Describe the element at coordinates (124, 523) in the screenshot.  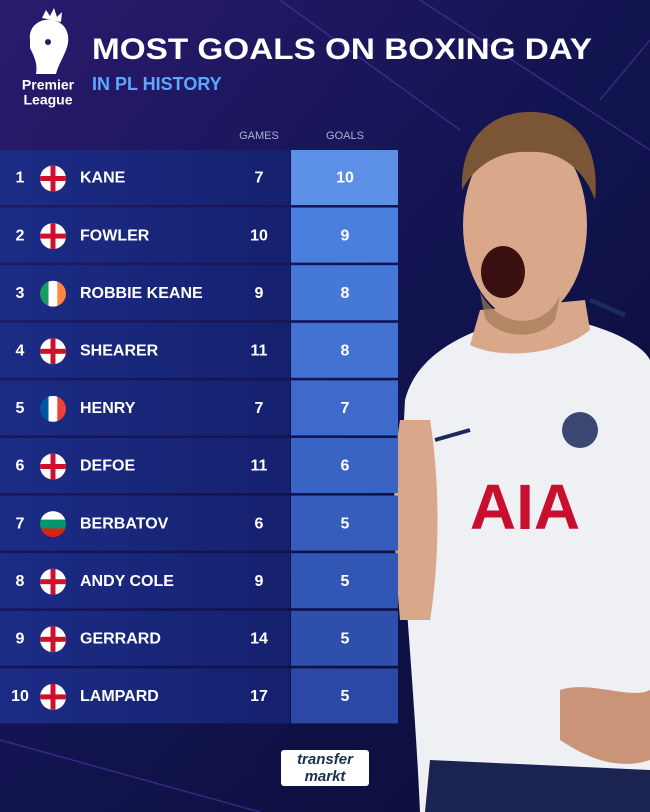
I see `player-name: BERBATOV` at that location.